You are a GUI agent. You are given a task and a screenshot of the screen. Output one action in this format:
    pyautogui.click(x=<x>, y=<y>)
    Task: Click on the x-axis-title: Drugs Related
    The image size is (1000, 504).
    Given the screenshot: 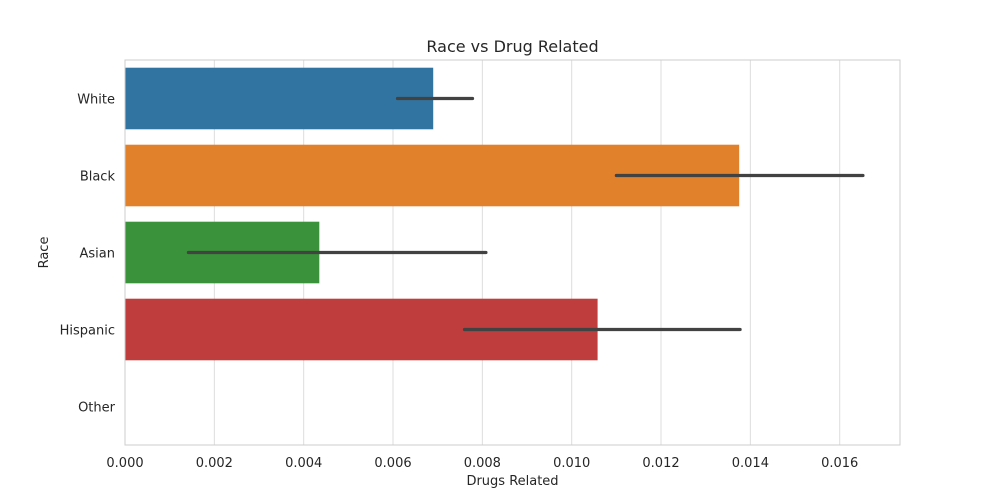 What is the action you would take?
    pyautogui.click(x=512, y=481)
    